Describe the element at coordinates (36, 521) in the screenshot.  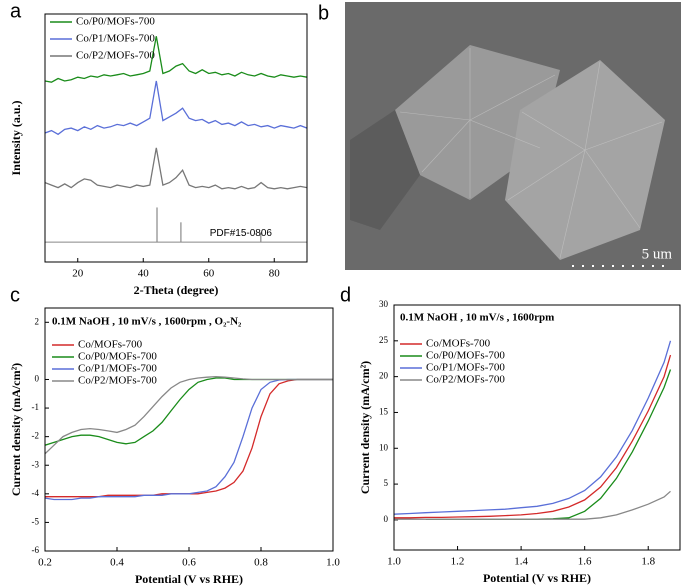
I see `y-tick-label: -5` at that location.